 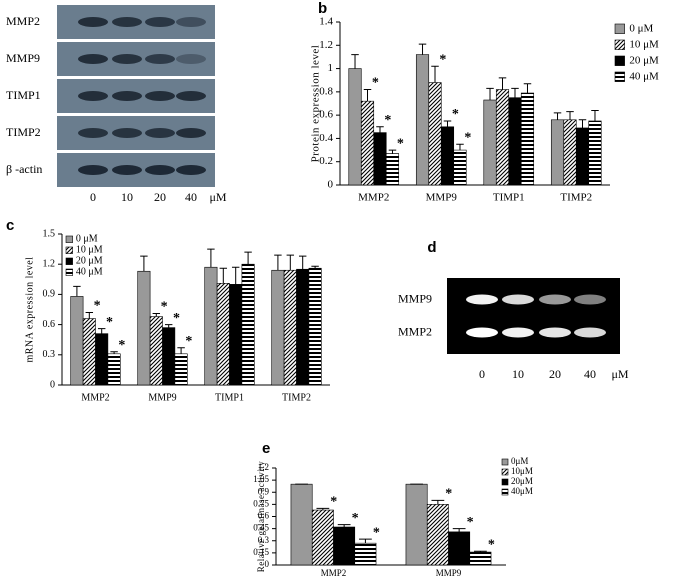 I want to click on y-tick-label: 0.9, so click(x=264, y=491).